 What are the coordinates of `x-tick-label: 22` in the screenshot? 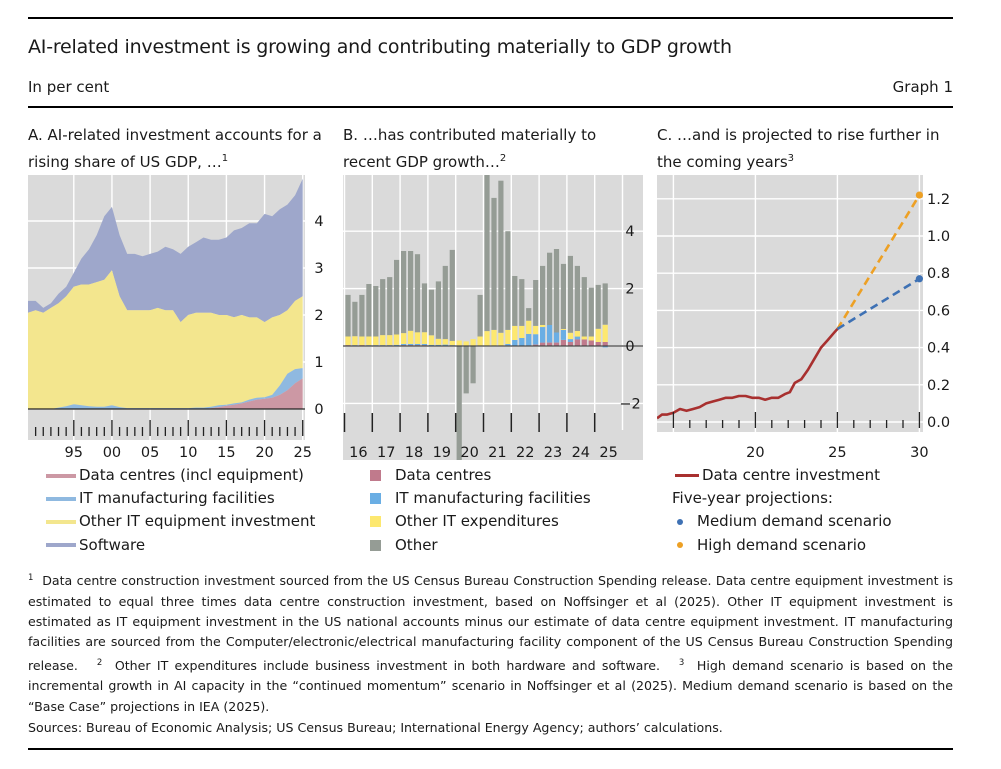 It's located at (525, 453).